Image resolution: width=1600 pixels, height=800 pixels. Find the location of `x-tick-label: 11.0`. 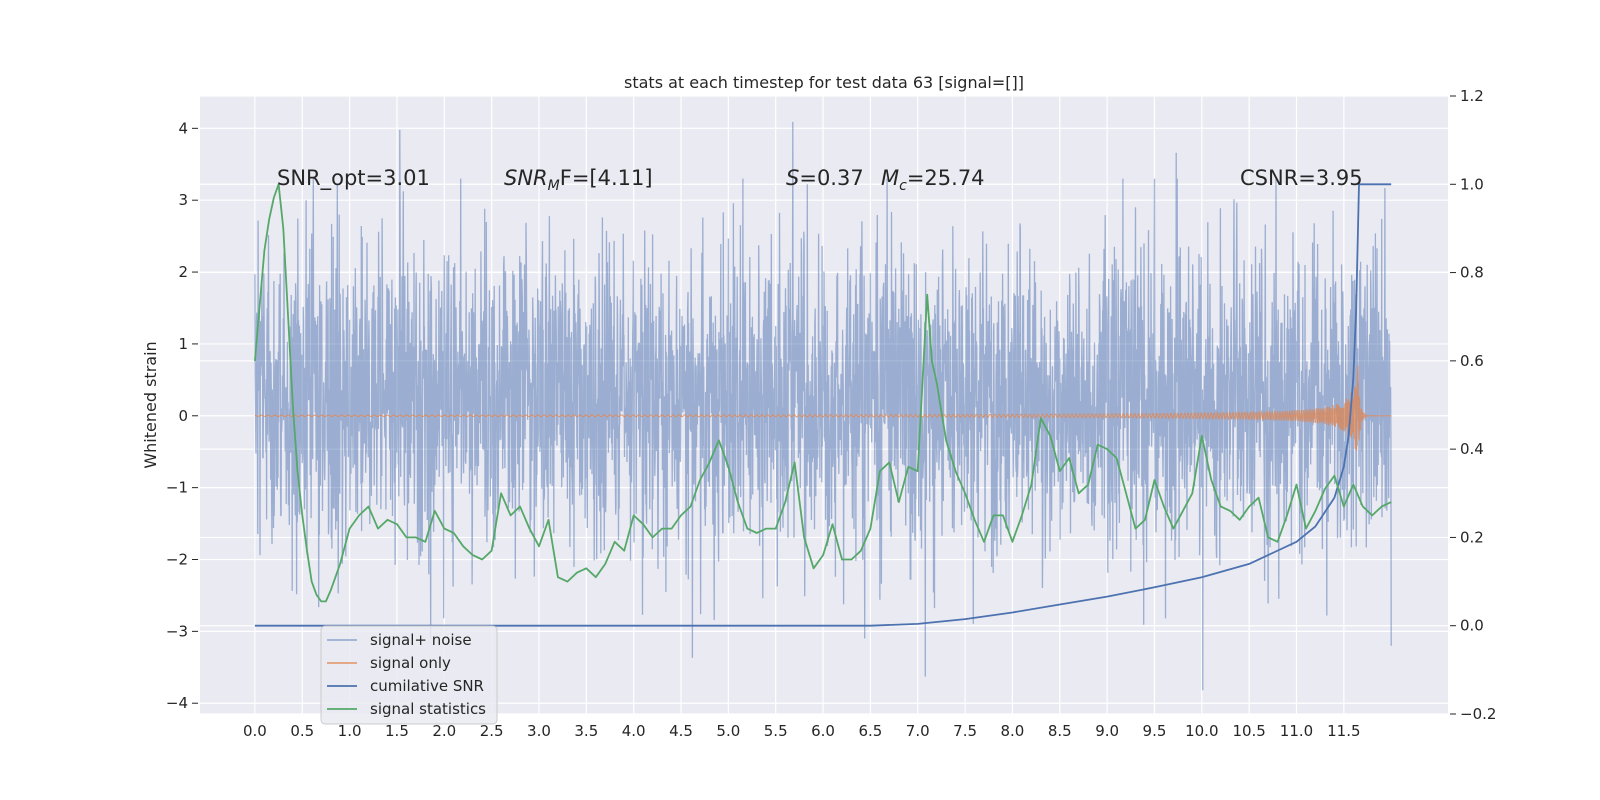

x-tick-label: 11.0 is located at coordinates (1296, 731).